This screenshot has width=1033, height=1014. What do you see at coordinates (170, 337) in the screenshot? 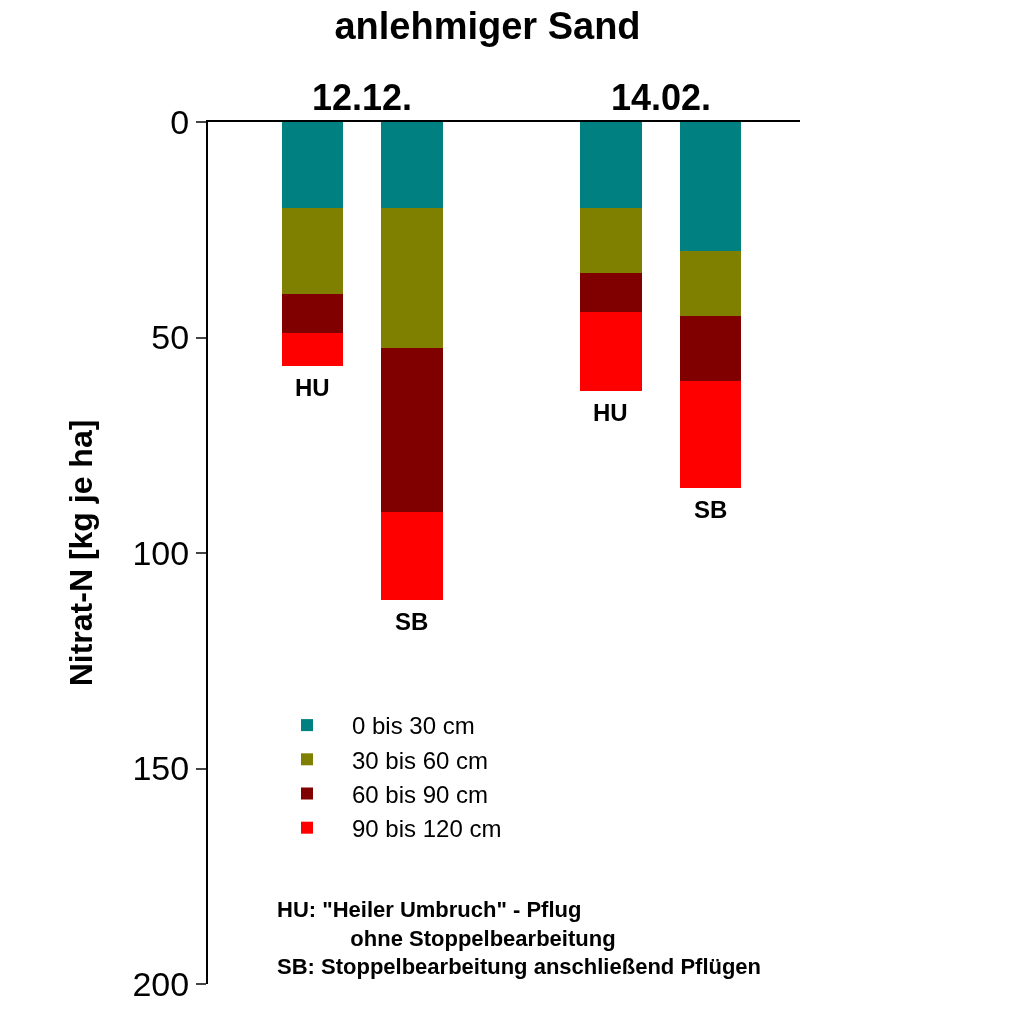
I see `y-tick-label: 50` at bounding box center [170, 337].